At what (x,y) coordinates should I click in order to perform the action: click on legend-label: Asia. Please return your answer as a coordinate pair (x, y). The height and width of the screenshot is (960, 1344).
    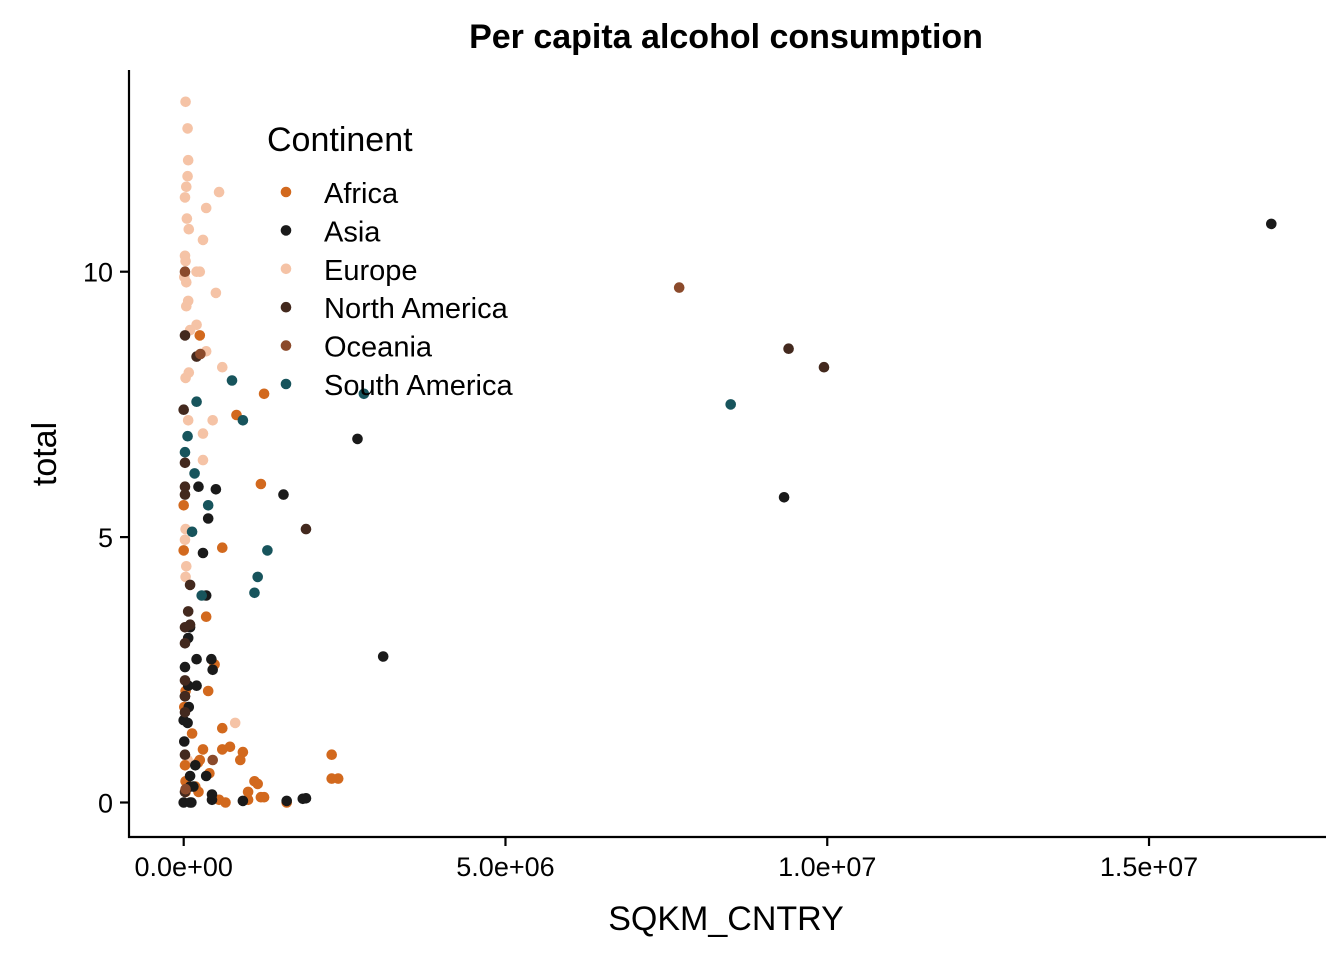
    Looking at the image, I should click on (352, 232).